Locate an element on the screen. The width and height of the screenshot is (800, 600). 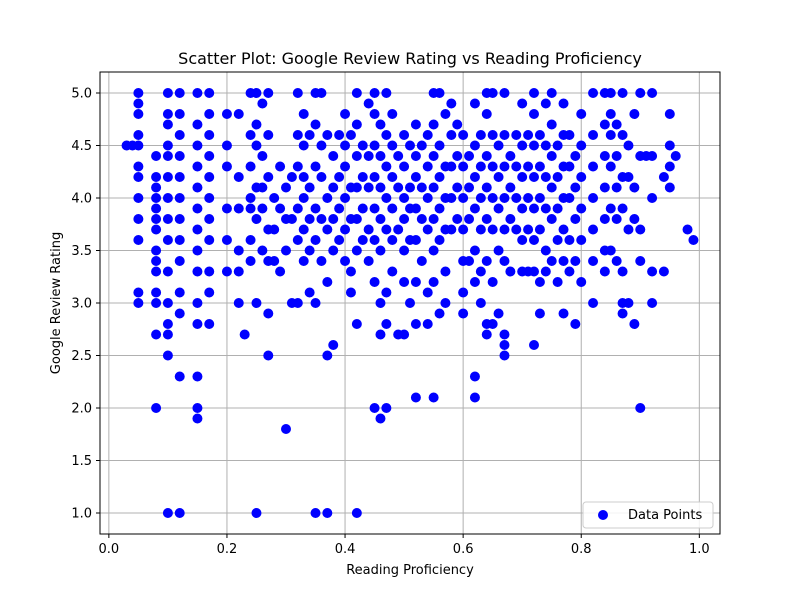
y-tick-label: 1.5 is located at coordinates (81, 461).